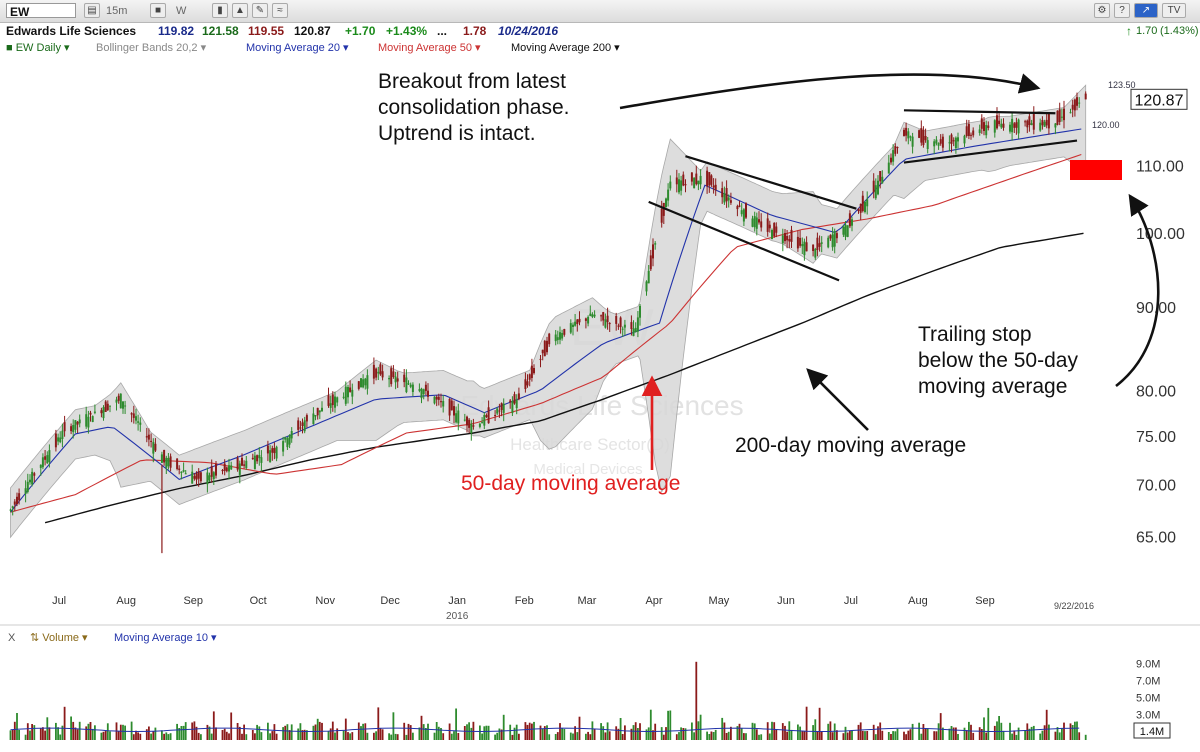 This screenshot has height=752, width=1200. Describe the element at coordinates (297, 48) in the screenshot. I see `legend-ma20: Moving Average 20 ▾` at that location.